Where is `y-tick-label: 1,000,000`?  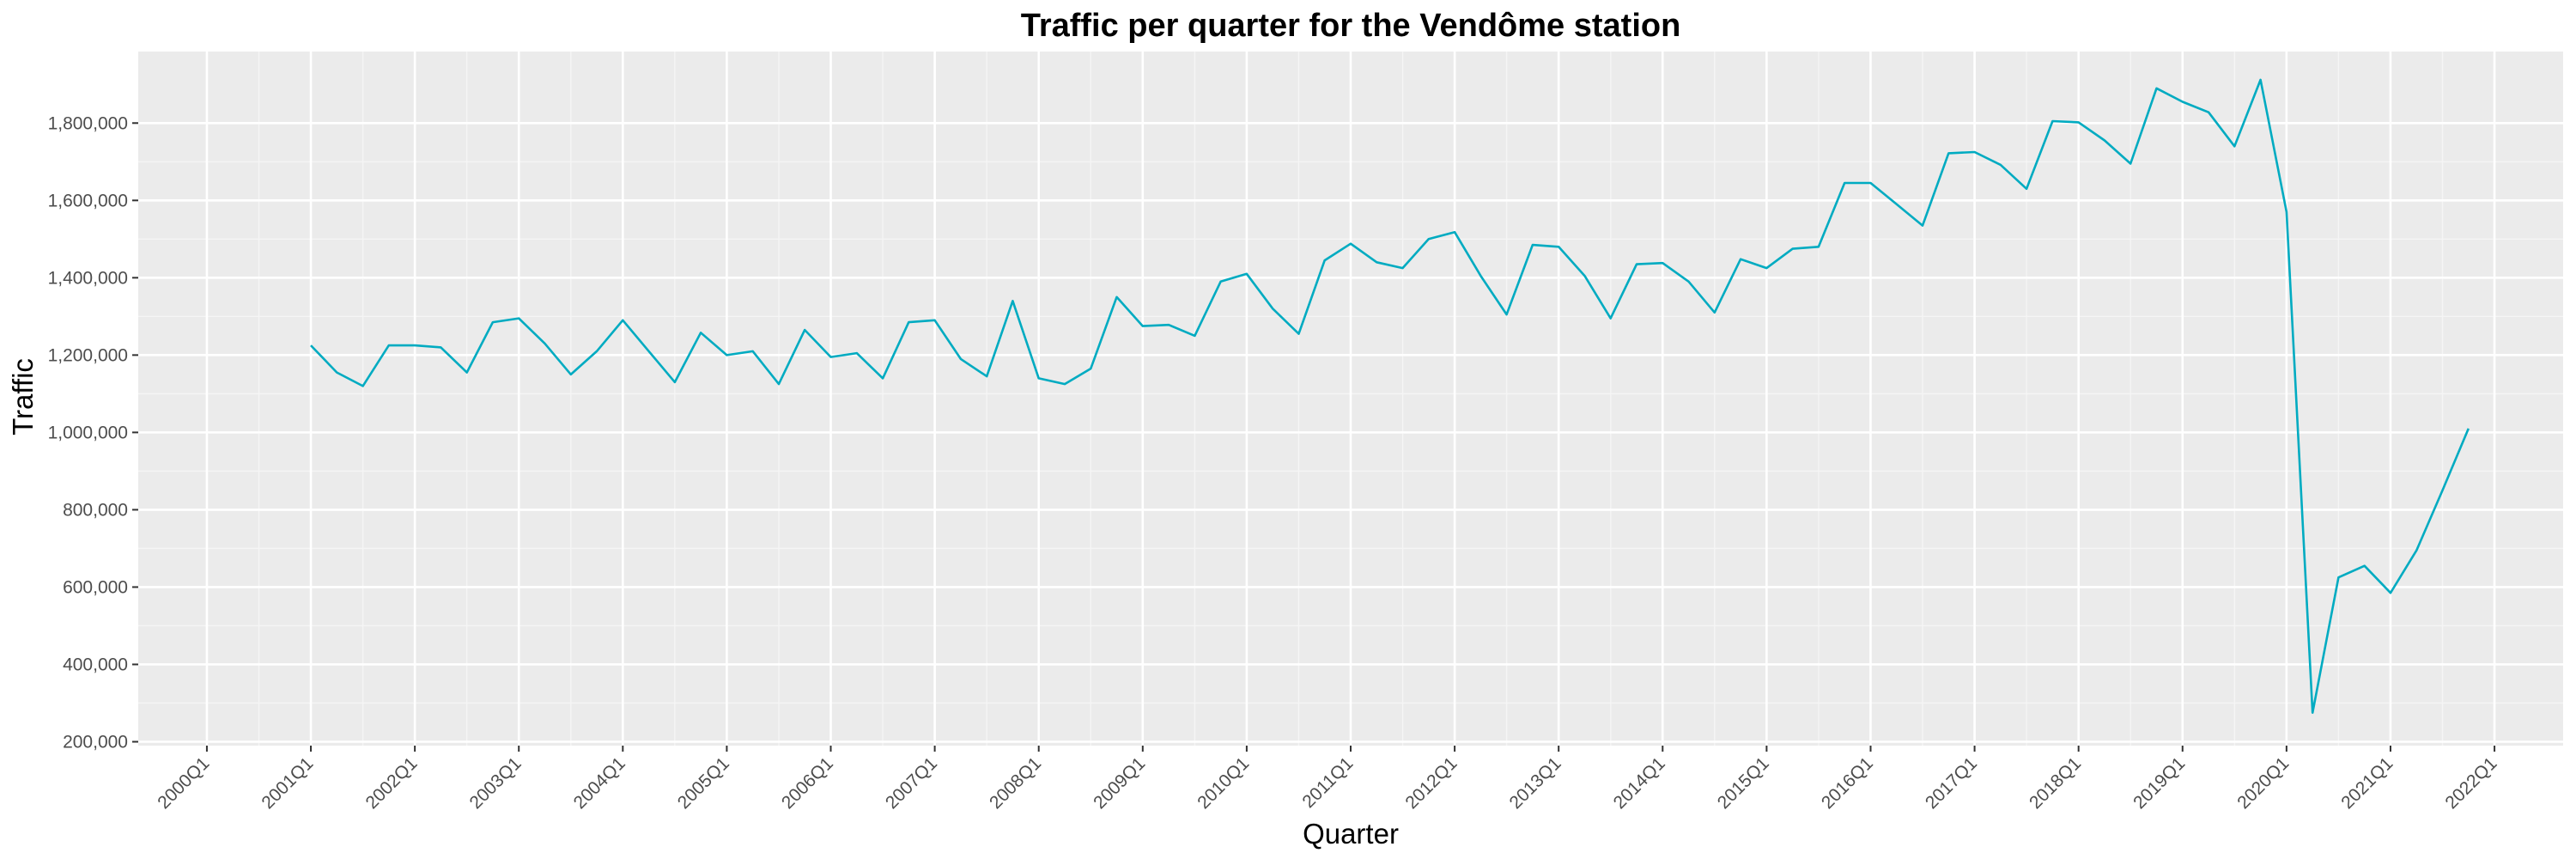
y-tick-label: 1,000,000 is located at coordinates (88, 432).